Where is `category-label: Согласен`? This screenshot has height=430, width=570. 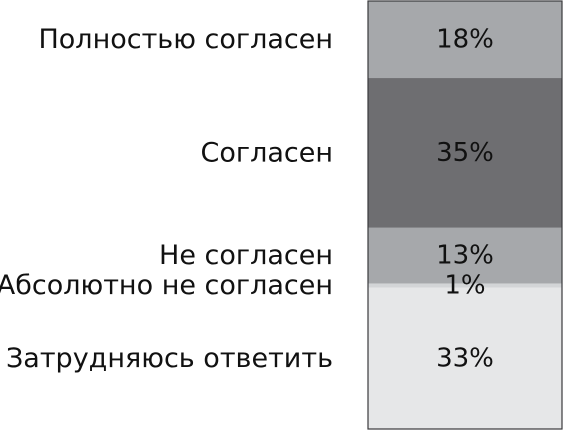 category-label: Согласен is located at coordinates (267, 152).